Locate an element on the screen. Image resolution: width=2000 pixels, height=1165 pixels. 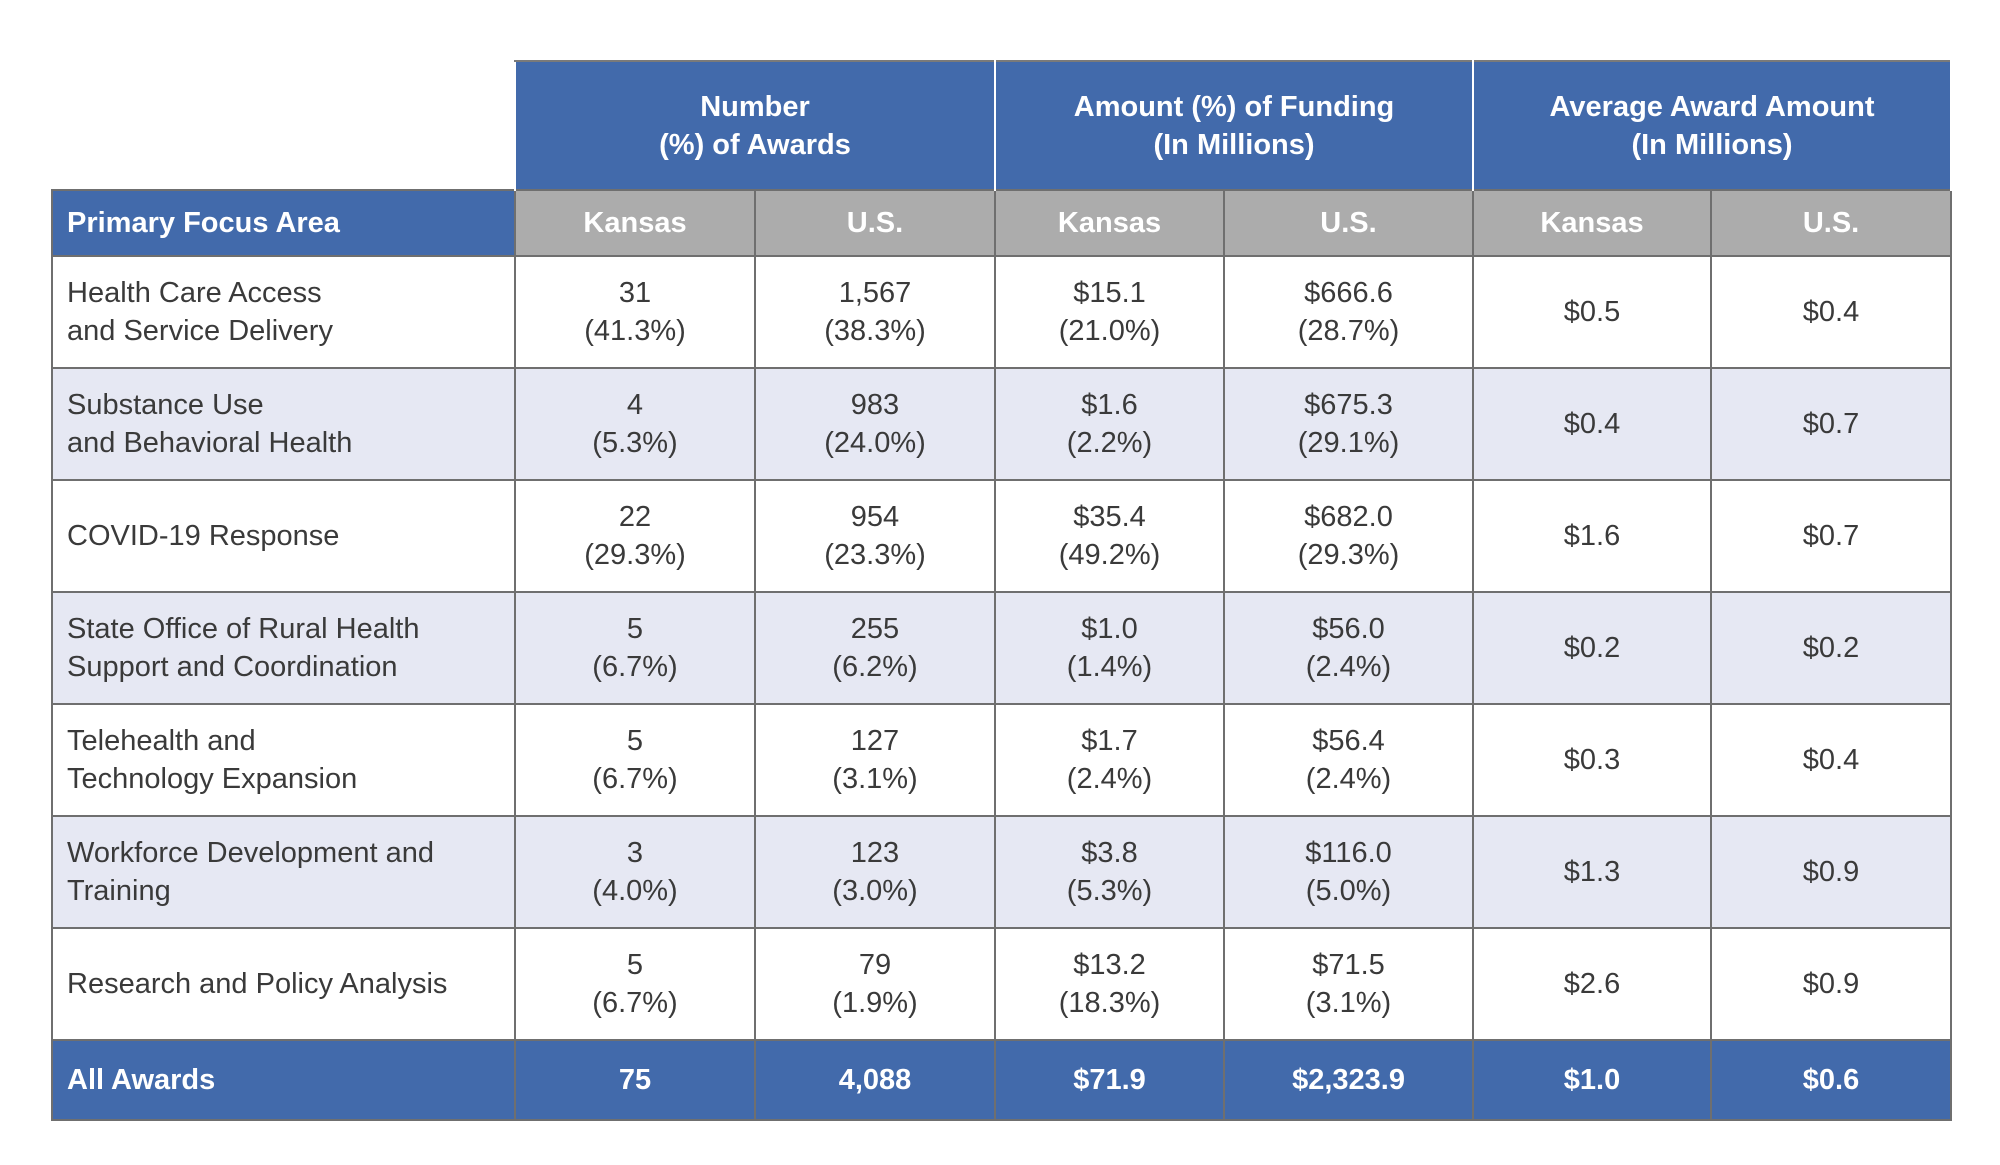
cell: 79 (1.9%) is located at coordinates (875, 984).